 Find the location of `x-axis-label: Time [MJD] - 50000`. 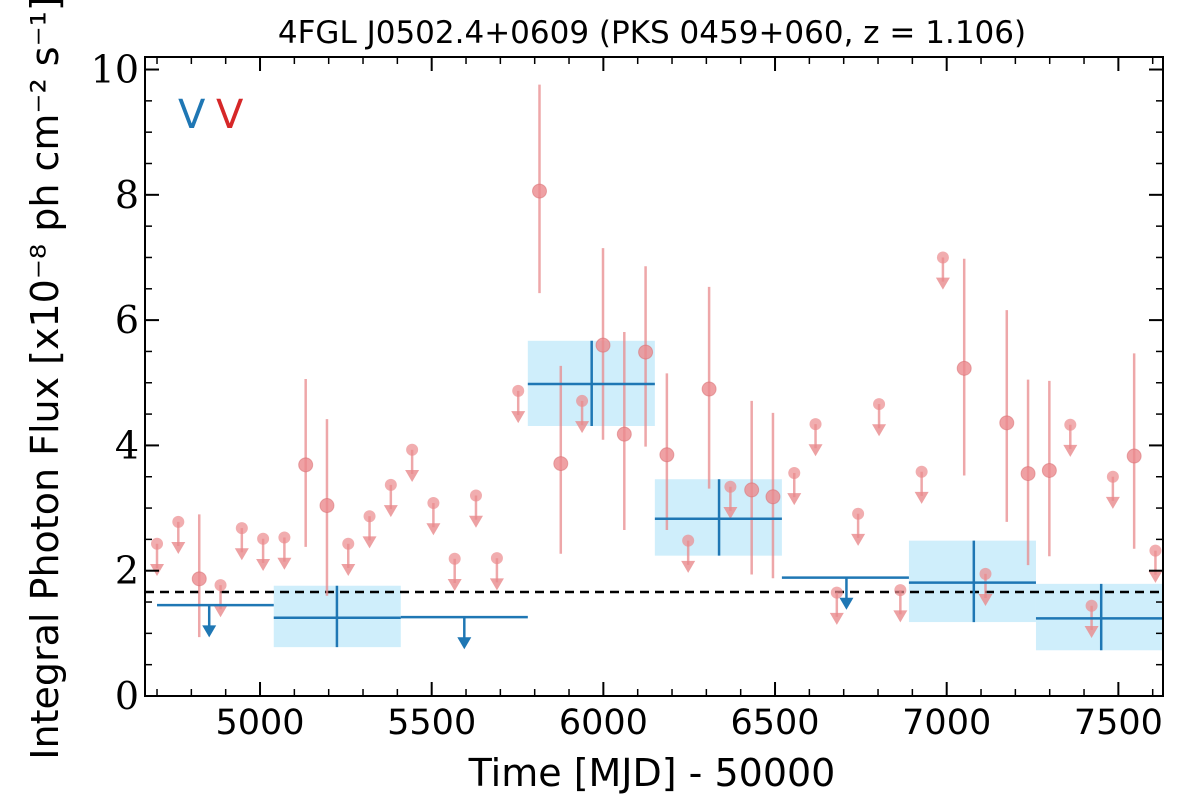

x-axis-label: Time [MJD] - 50000 is located at coordinates (652, 773).